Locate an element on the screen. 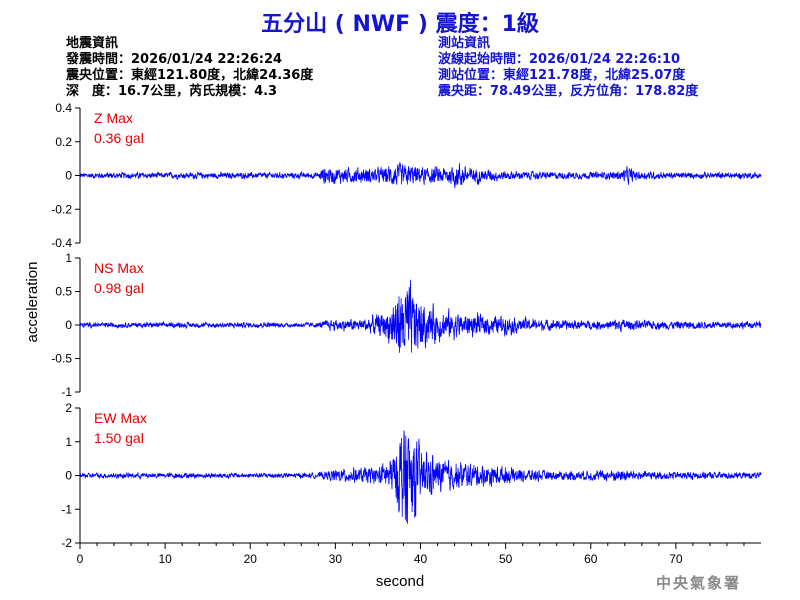  distance-azimuth: 震央距：78.49公里，反方位角：178.82度 is located at coordinates (568, 91).